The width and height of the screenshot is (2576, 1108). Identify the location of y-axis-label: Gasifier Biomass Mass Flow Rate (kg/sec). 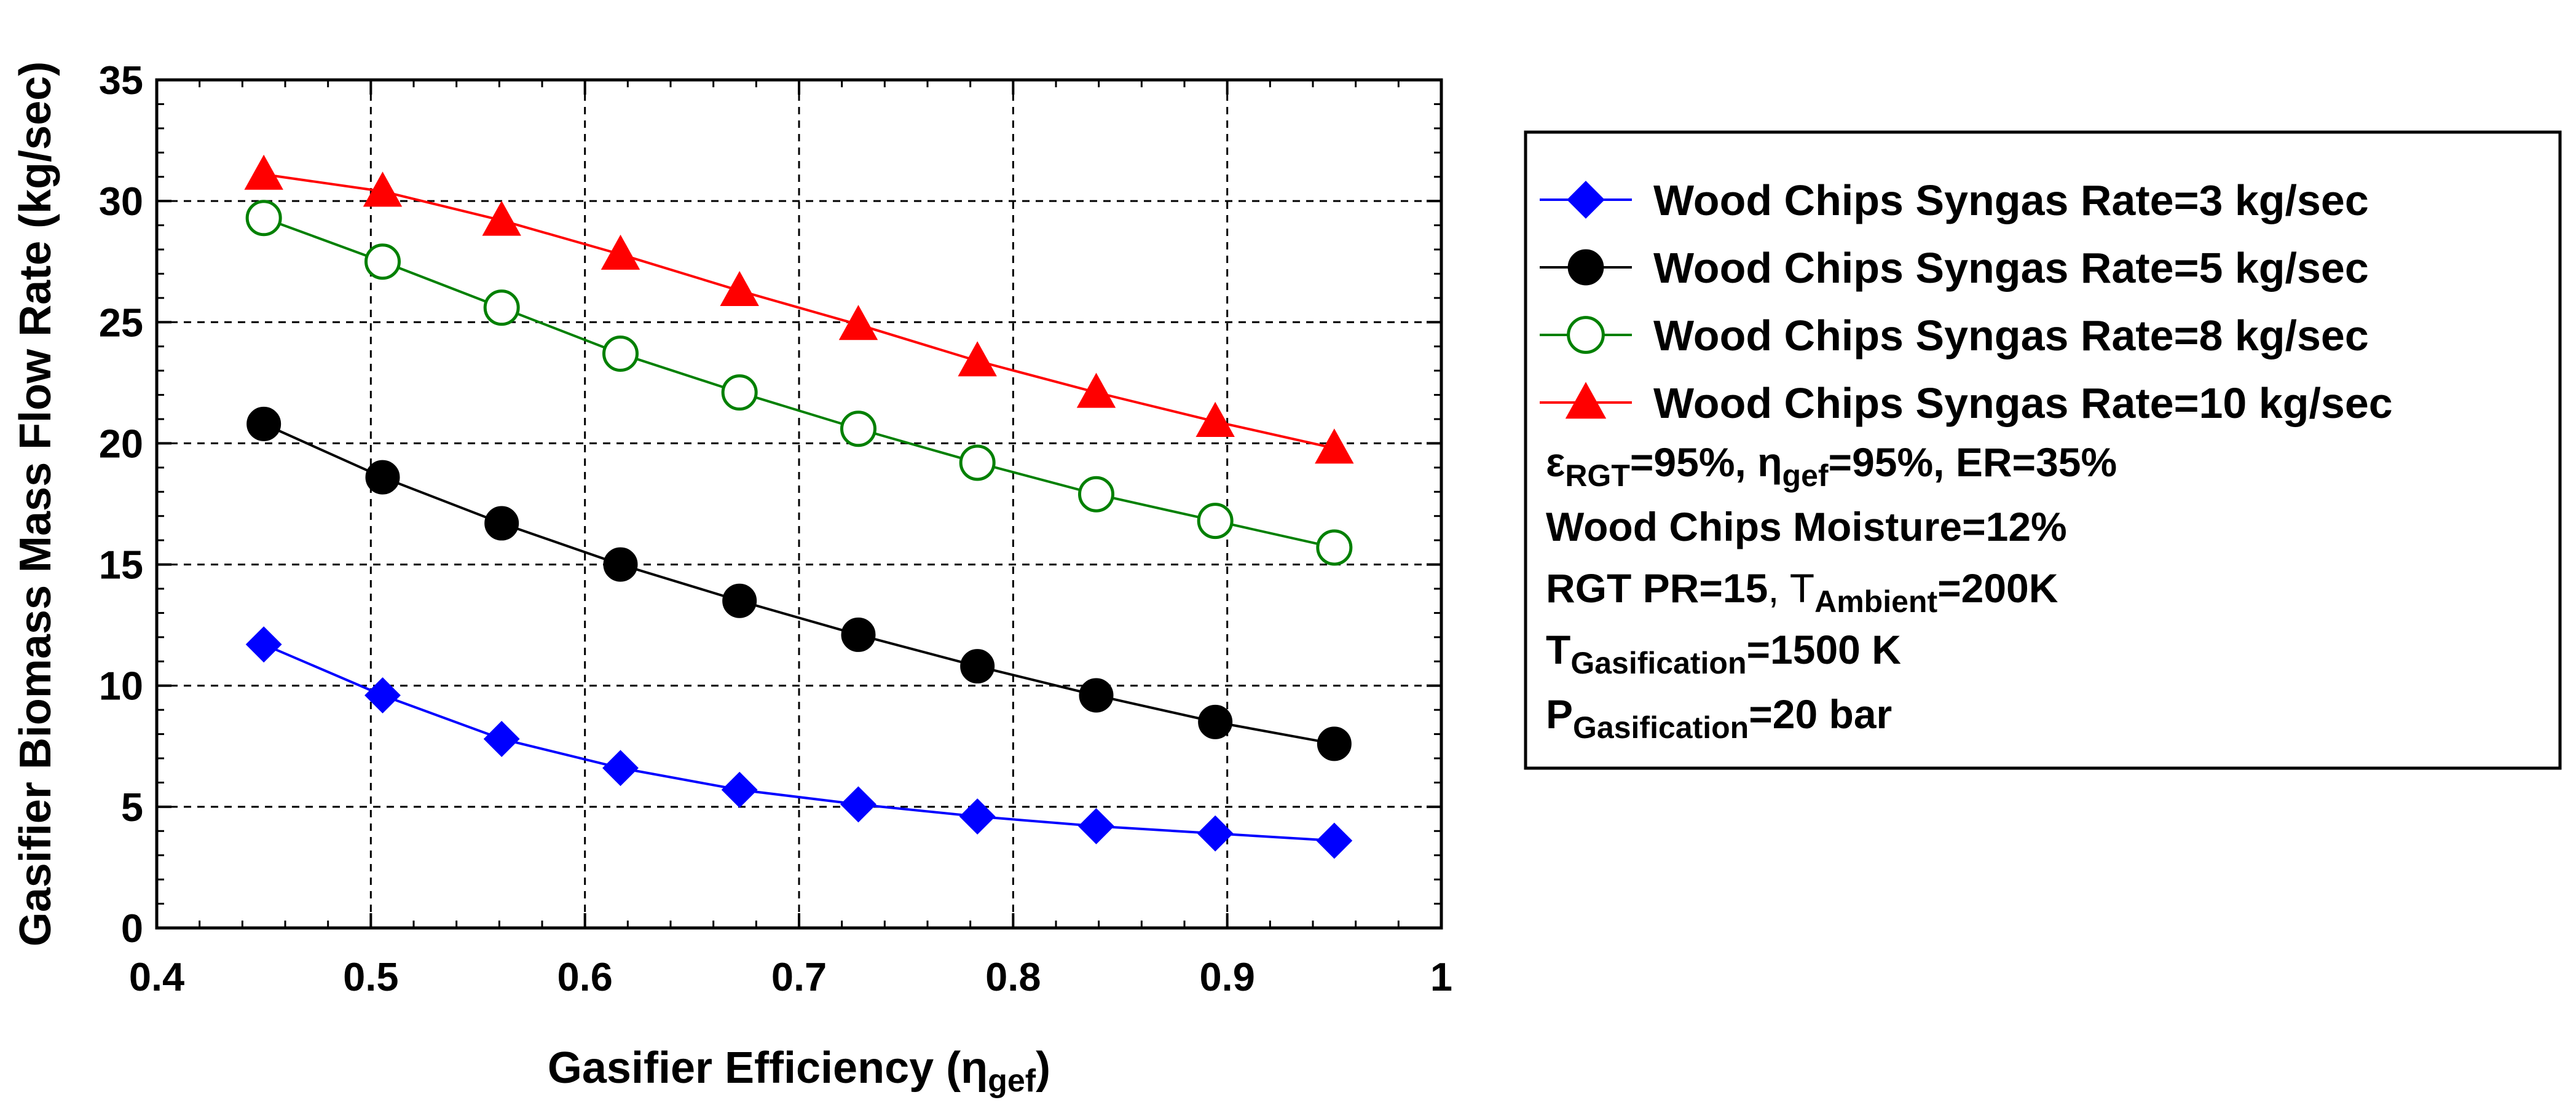
(35, 504).